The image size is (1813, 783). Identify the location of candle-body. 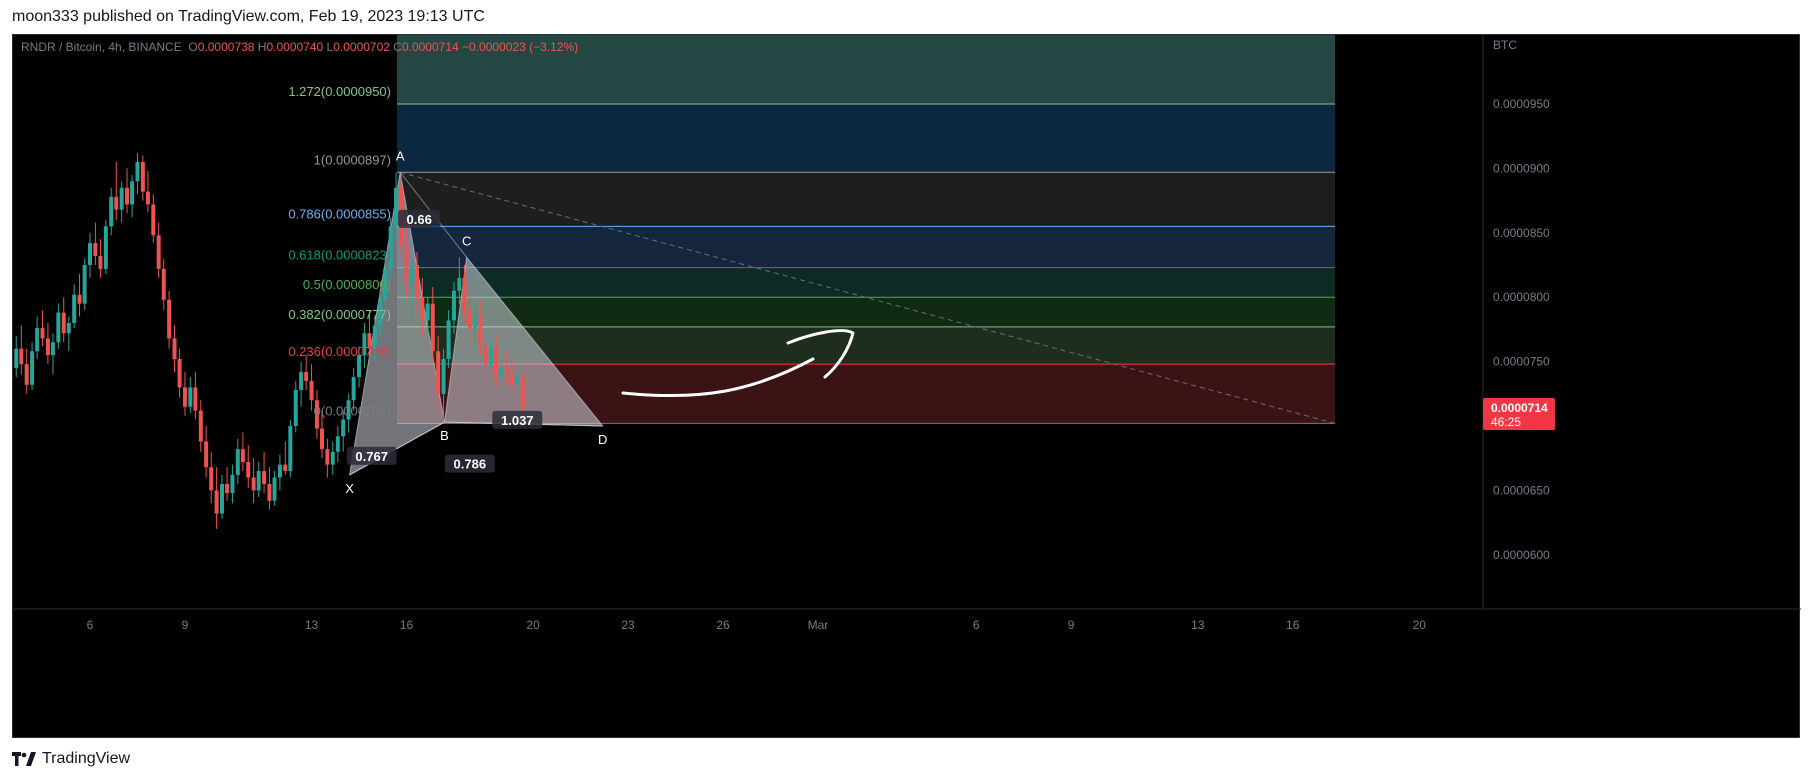
(142, 176).